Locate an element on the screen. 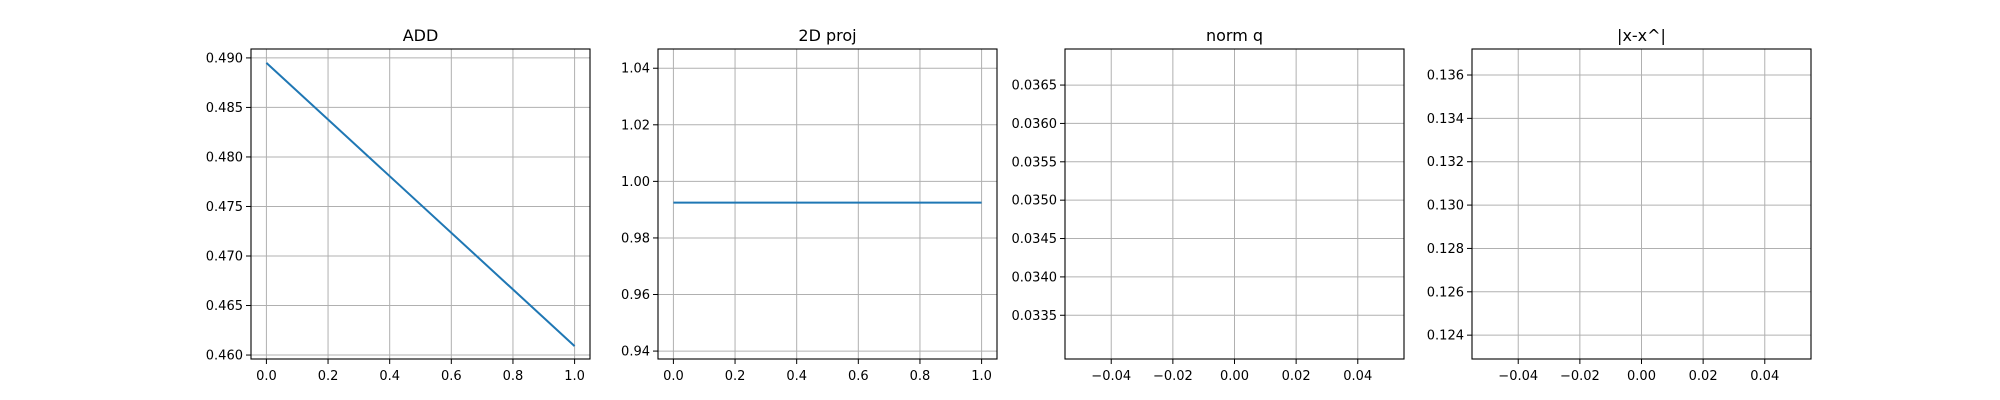 Image resolution: width=2000 pixels, height=400 pixels. y-tick-label: 0.128 is located at coordinates (1445, 249).